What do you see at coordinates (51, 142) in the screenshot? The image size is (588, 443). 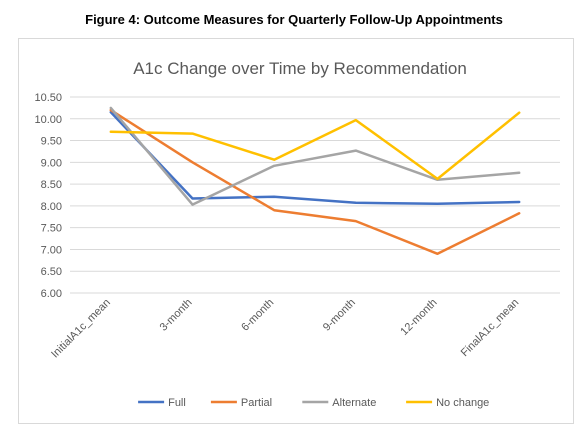 I see `y-tick-label: 9.50` at bounding box center [51, 142].